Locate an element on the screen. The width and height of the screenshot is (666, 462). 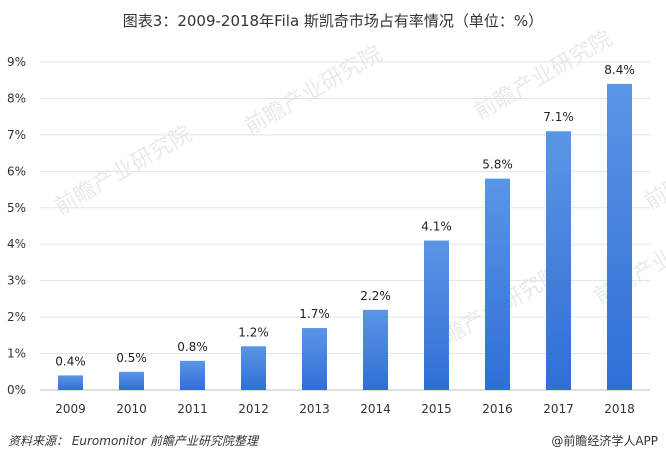
x-tick-label-2016: 2016 is located at coordinates (497, 409).